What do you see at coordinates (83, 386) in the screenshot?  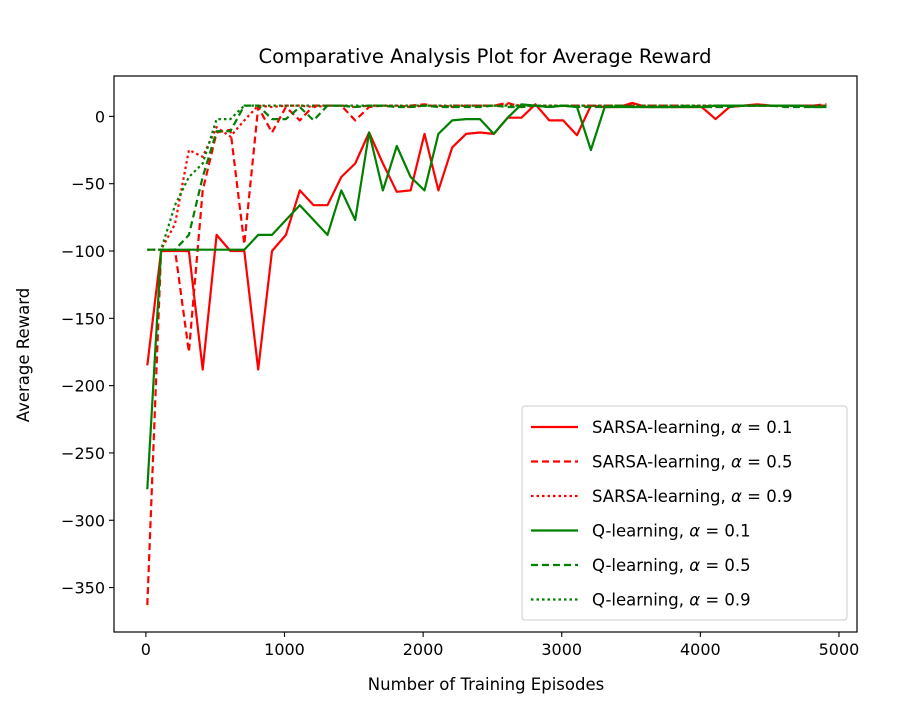 I see `y-tick-label: −200` at bounding box center [83, 386].